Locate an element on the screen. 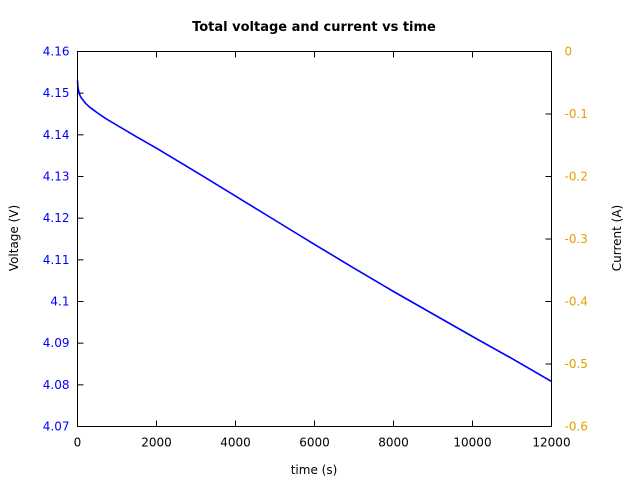 The width and height of the screenshot is (640, 480). y-axis-right-label: Current (A) is located at coordinates (617, 238).